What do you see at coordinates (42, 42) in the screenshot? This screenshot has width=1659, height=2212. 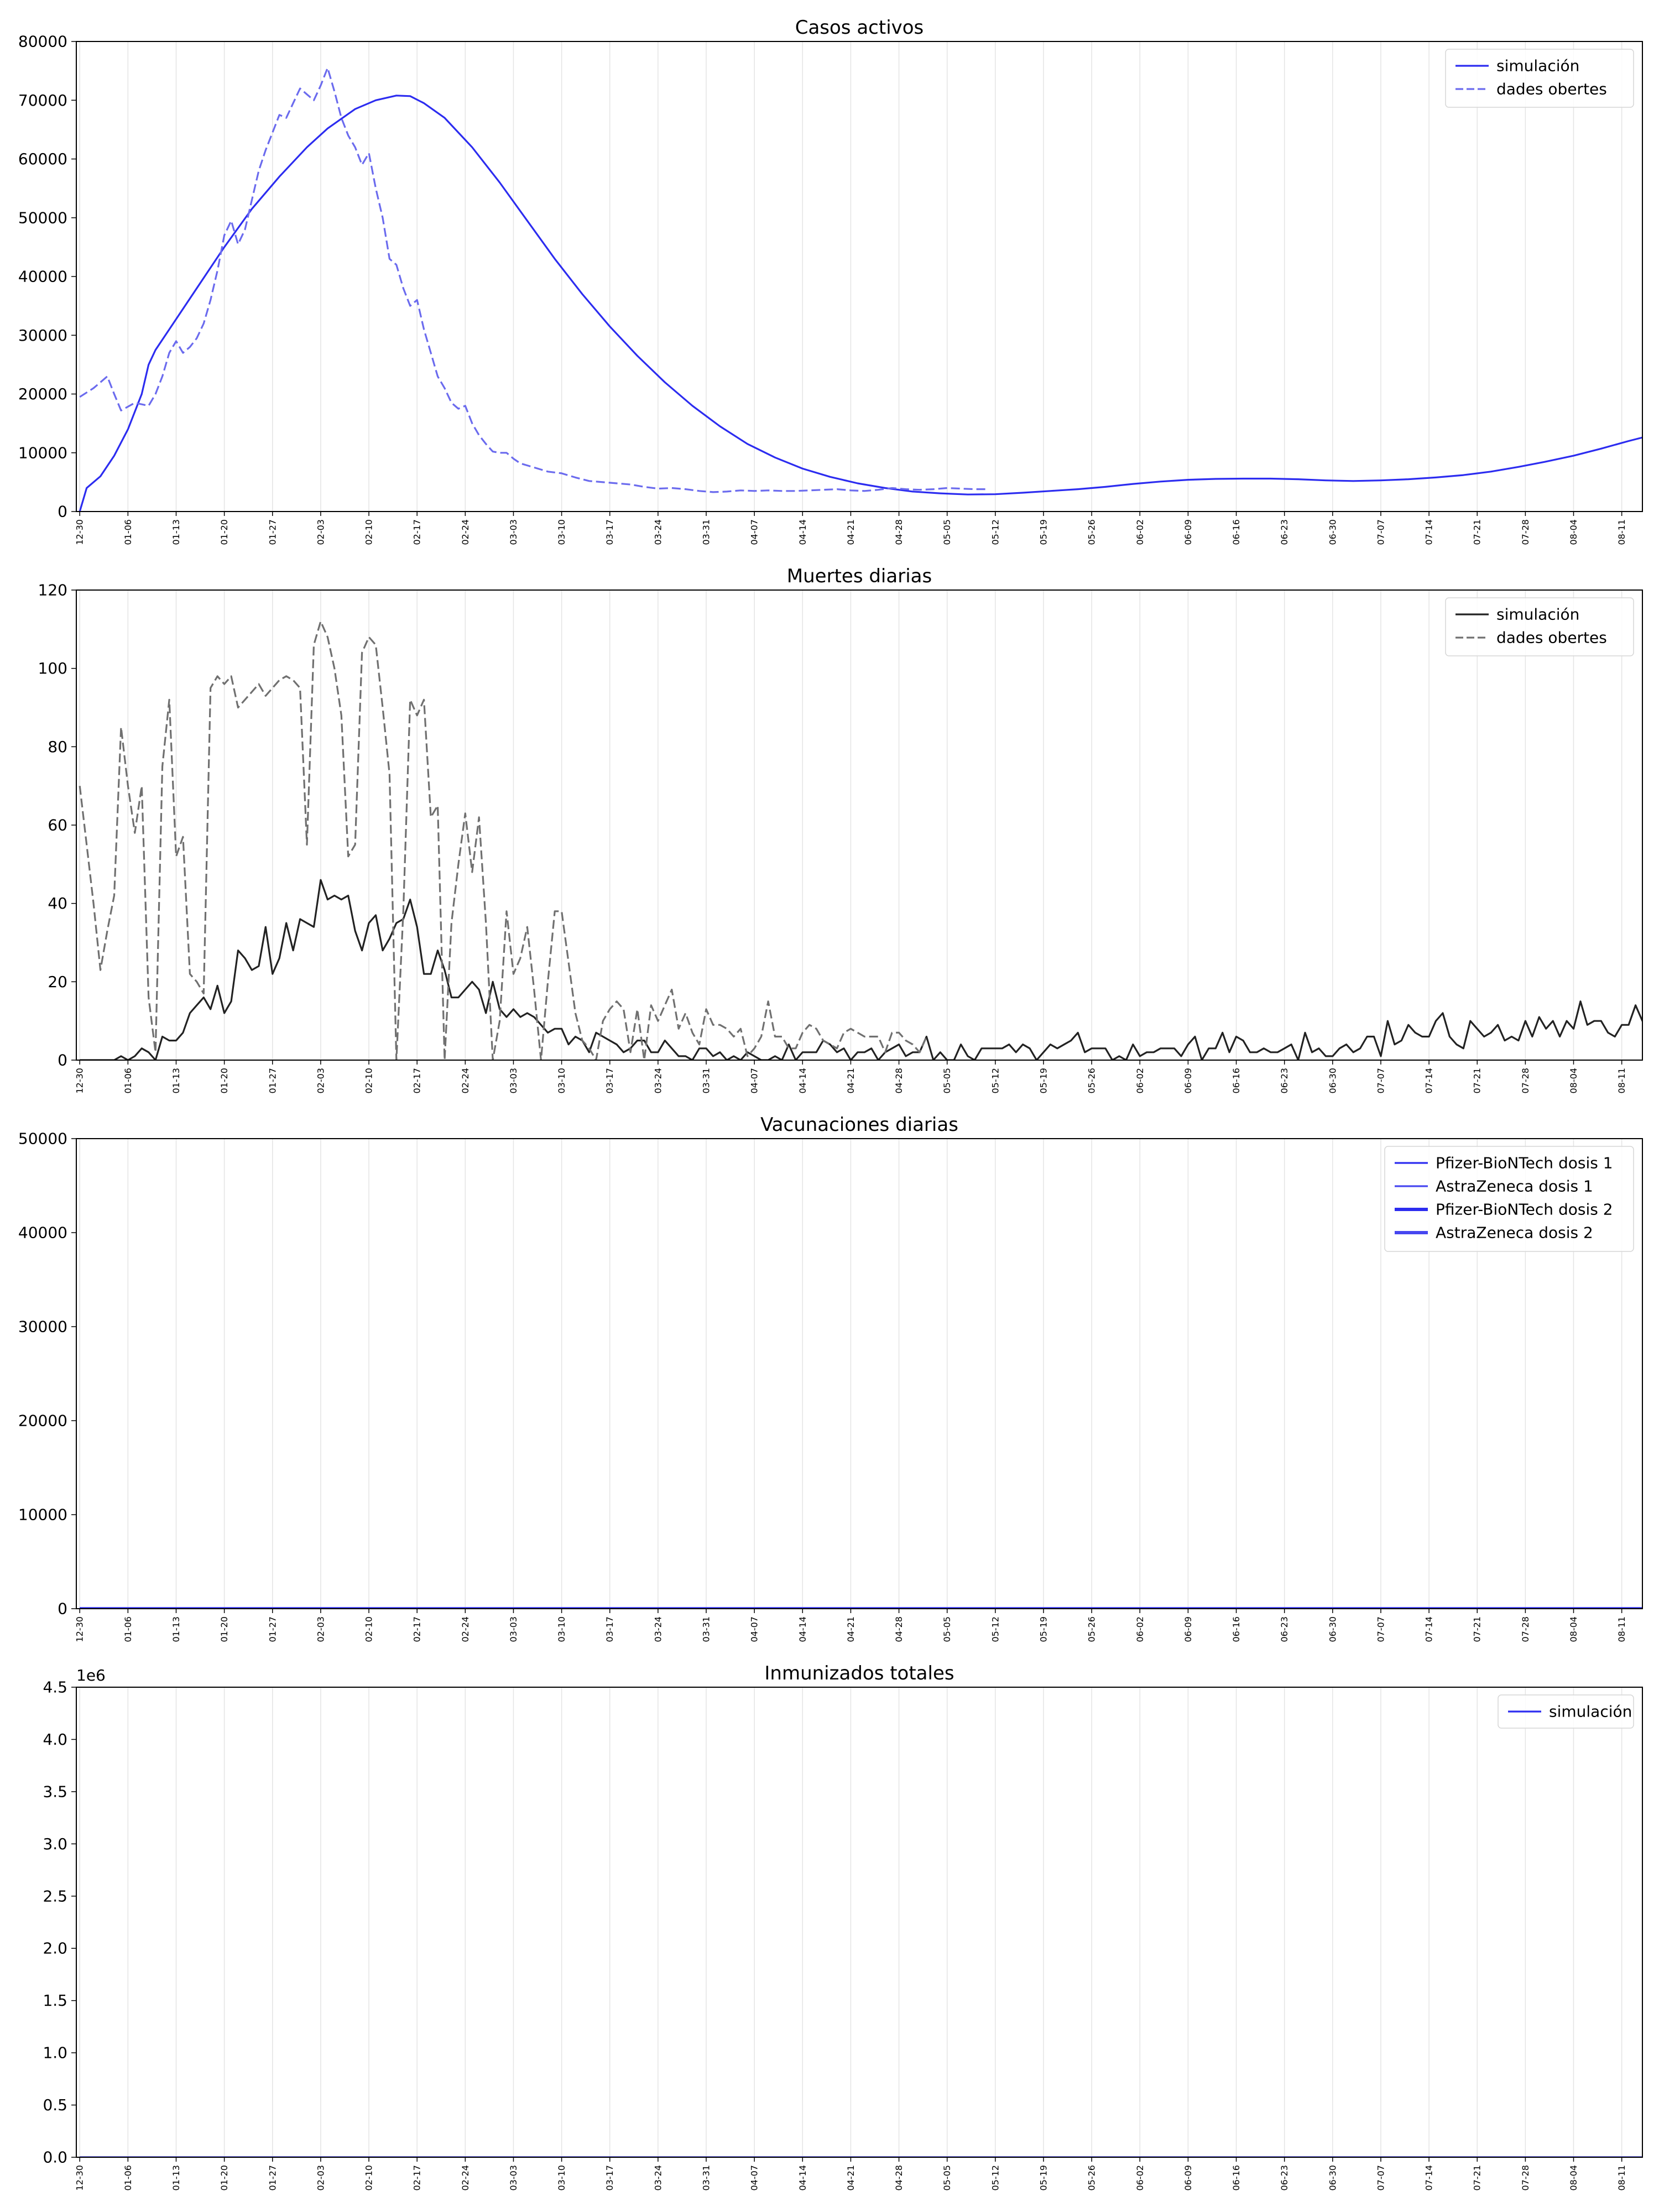 I see `y-tick-label: 80000` at bounding box center [42, 42].